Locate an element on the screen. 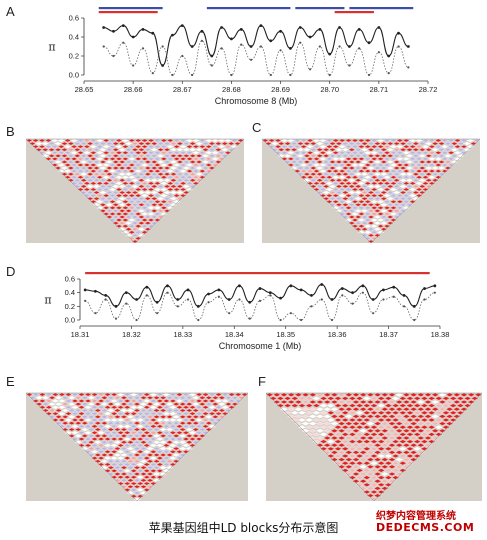 The width and height of the screenshot is (487, 540). y-tick-label: 0.4 is located at coordinates (74, 37).